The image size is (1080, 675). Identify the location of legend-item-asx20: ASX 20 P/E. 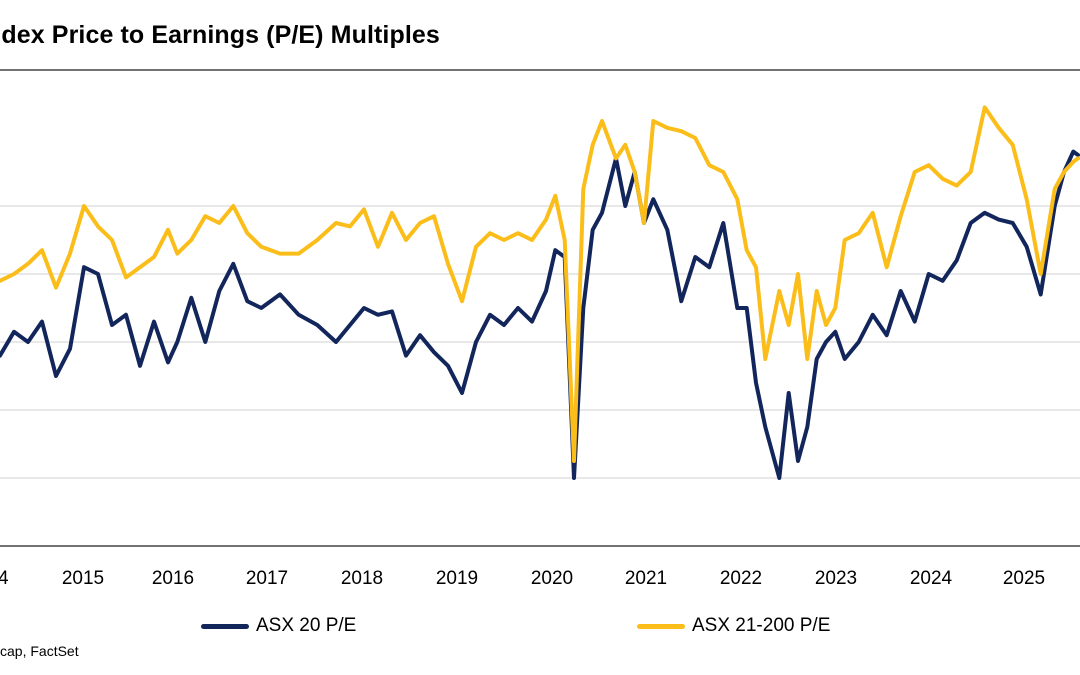
(278, 626).